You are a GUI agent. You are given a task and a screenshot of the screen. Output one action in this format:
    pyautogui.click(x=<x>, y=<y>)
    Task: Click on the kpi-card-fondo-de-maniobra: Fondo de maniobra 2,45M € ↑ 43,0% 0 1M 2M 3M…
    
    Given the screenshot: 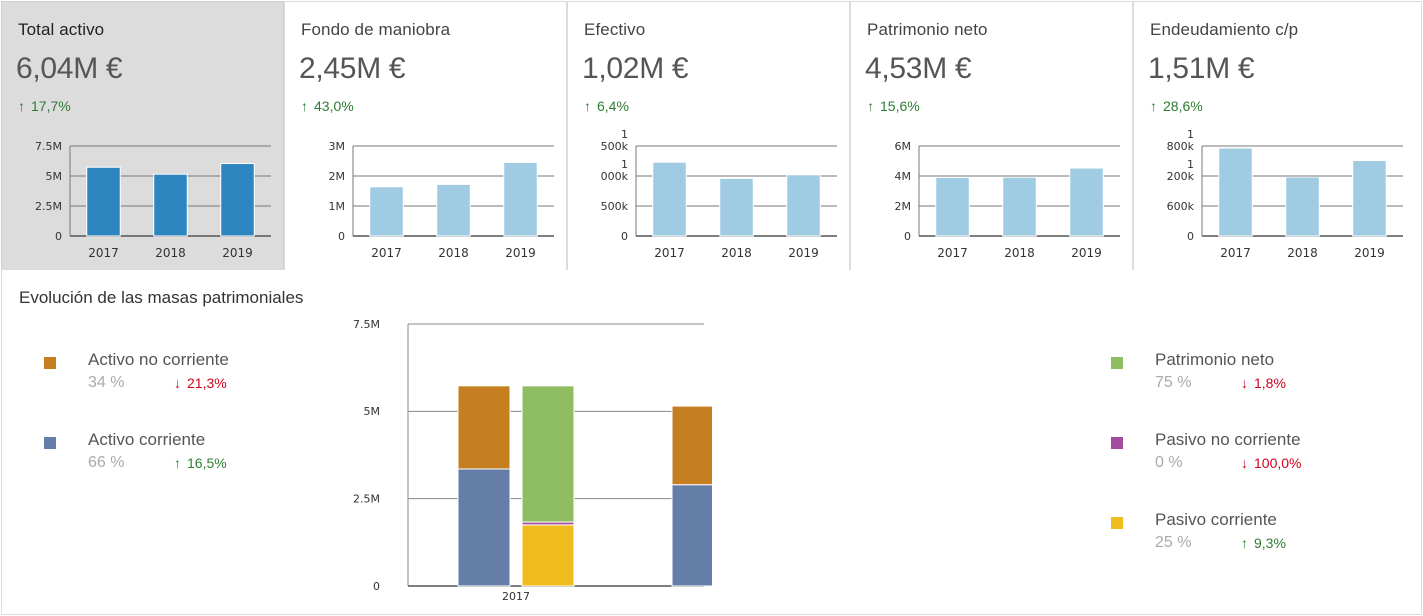 What is the action you would take?
    pyautogui.click(x=425, y=136)
    